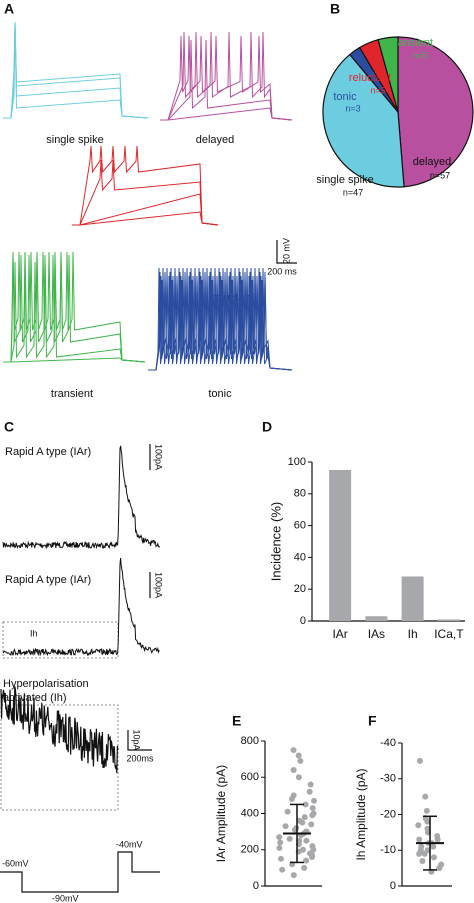  Describe the element at coordinates (72, 394) in the screenshot. I see `trace-label: transient` at that location.